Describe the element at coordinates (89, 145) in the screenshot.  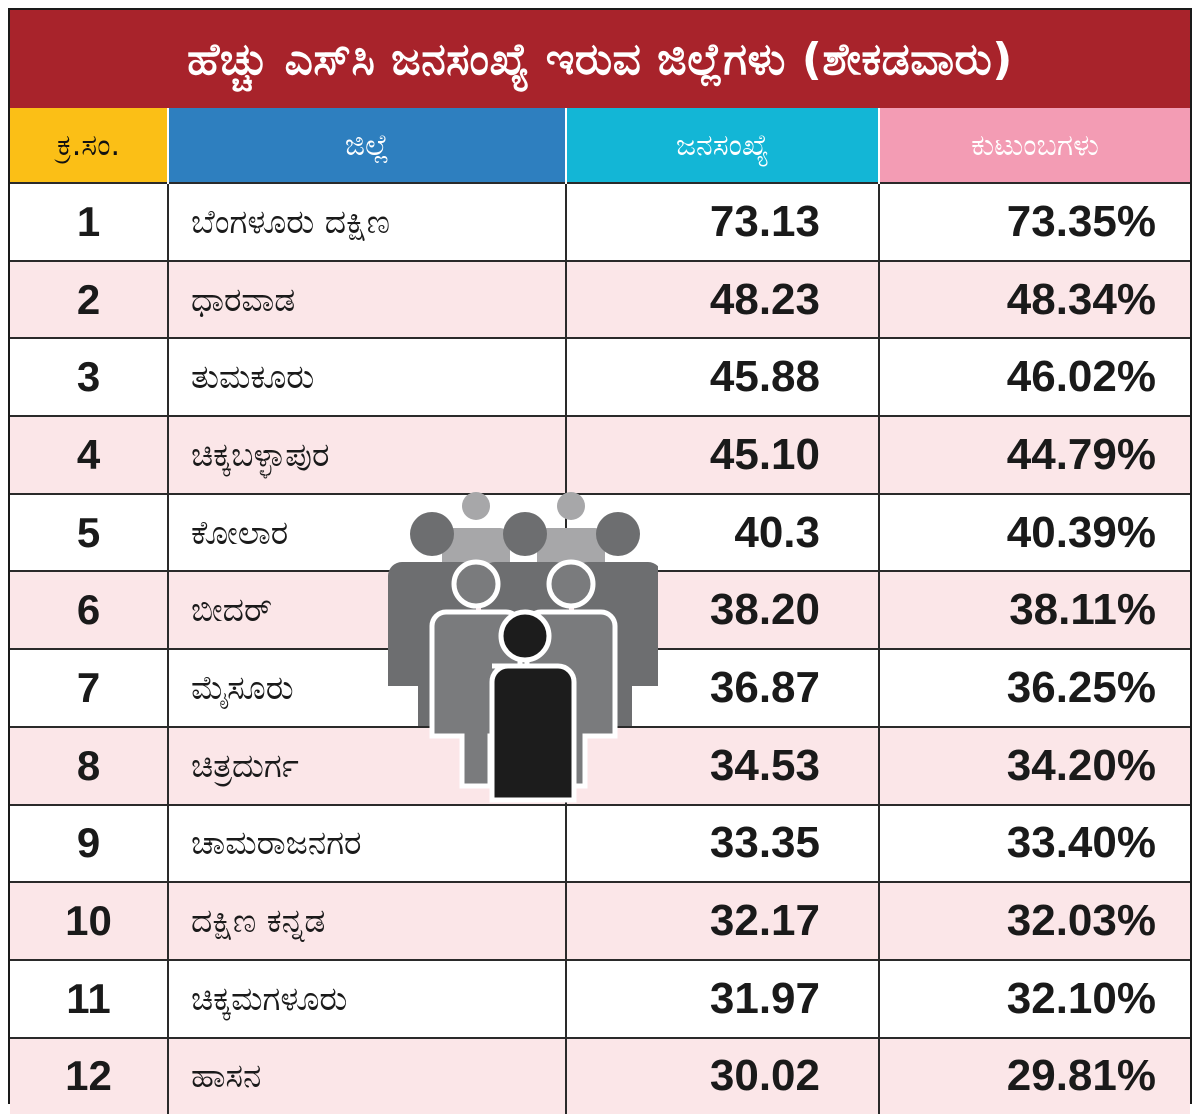
I see `column-header-serial: ಕ್ರ.ಸಂ.` at that location.